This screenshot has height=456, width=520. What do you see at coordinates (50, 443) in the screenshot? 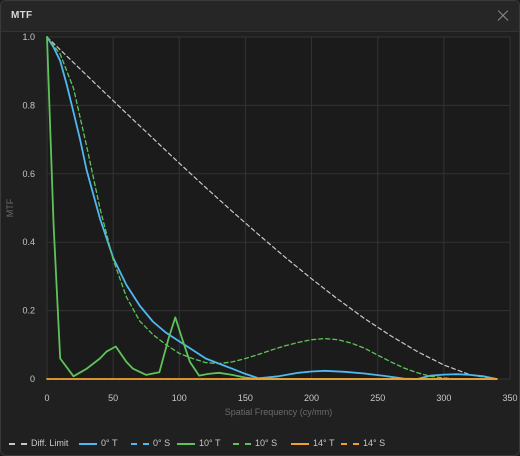
I see `legend-label: Diff. Limit` at bounding box center [50, 443].